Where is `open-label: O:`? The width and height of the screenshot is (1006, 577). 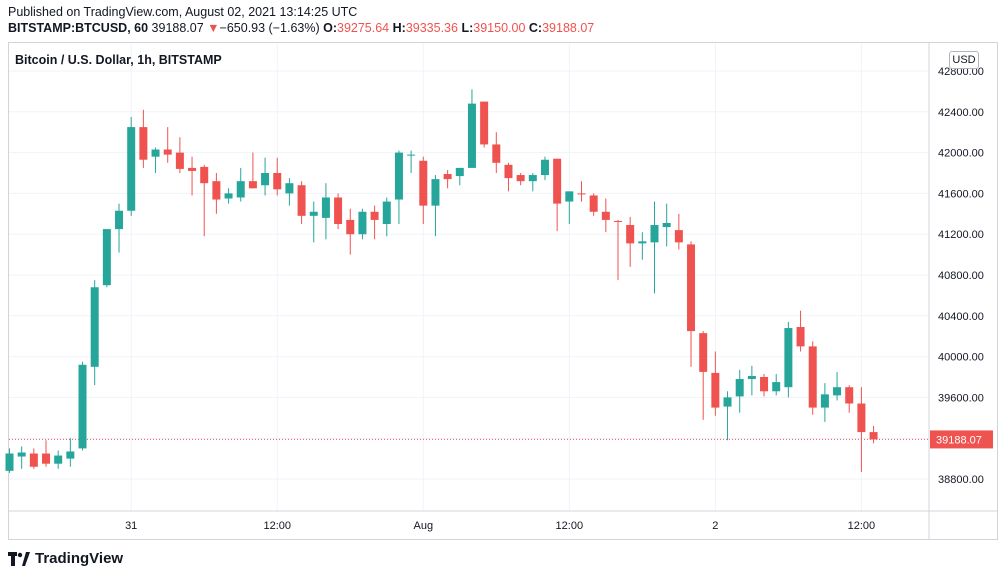 open-label: O: is located at coordinates (330, 28).